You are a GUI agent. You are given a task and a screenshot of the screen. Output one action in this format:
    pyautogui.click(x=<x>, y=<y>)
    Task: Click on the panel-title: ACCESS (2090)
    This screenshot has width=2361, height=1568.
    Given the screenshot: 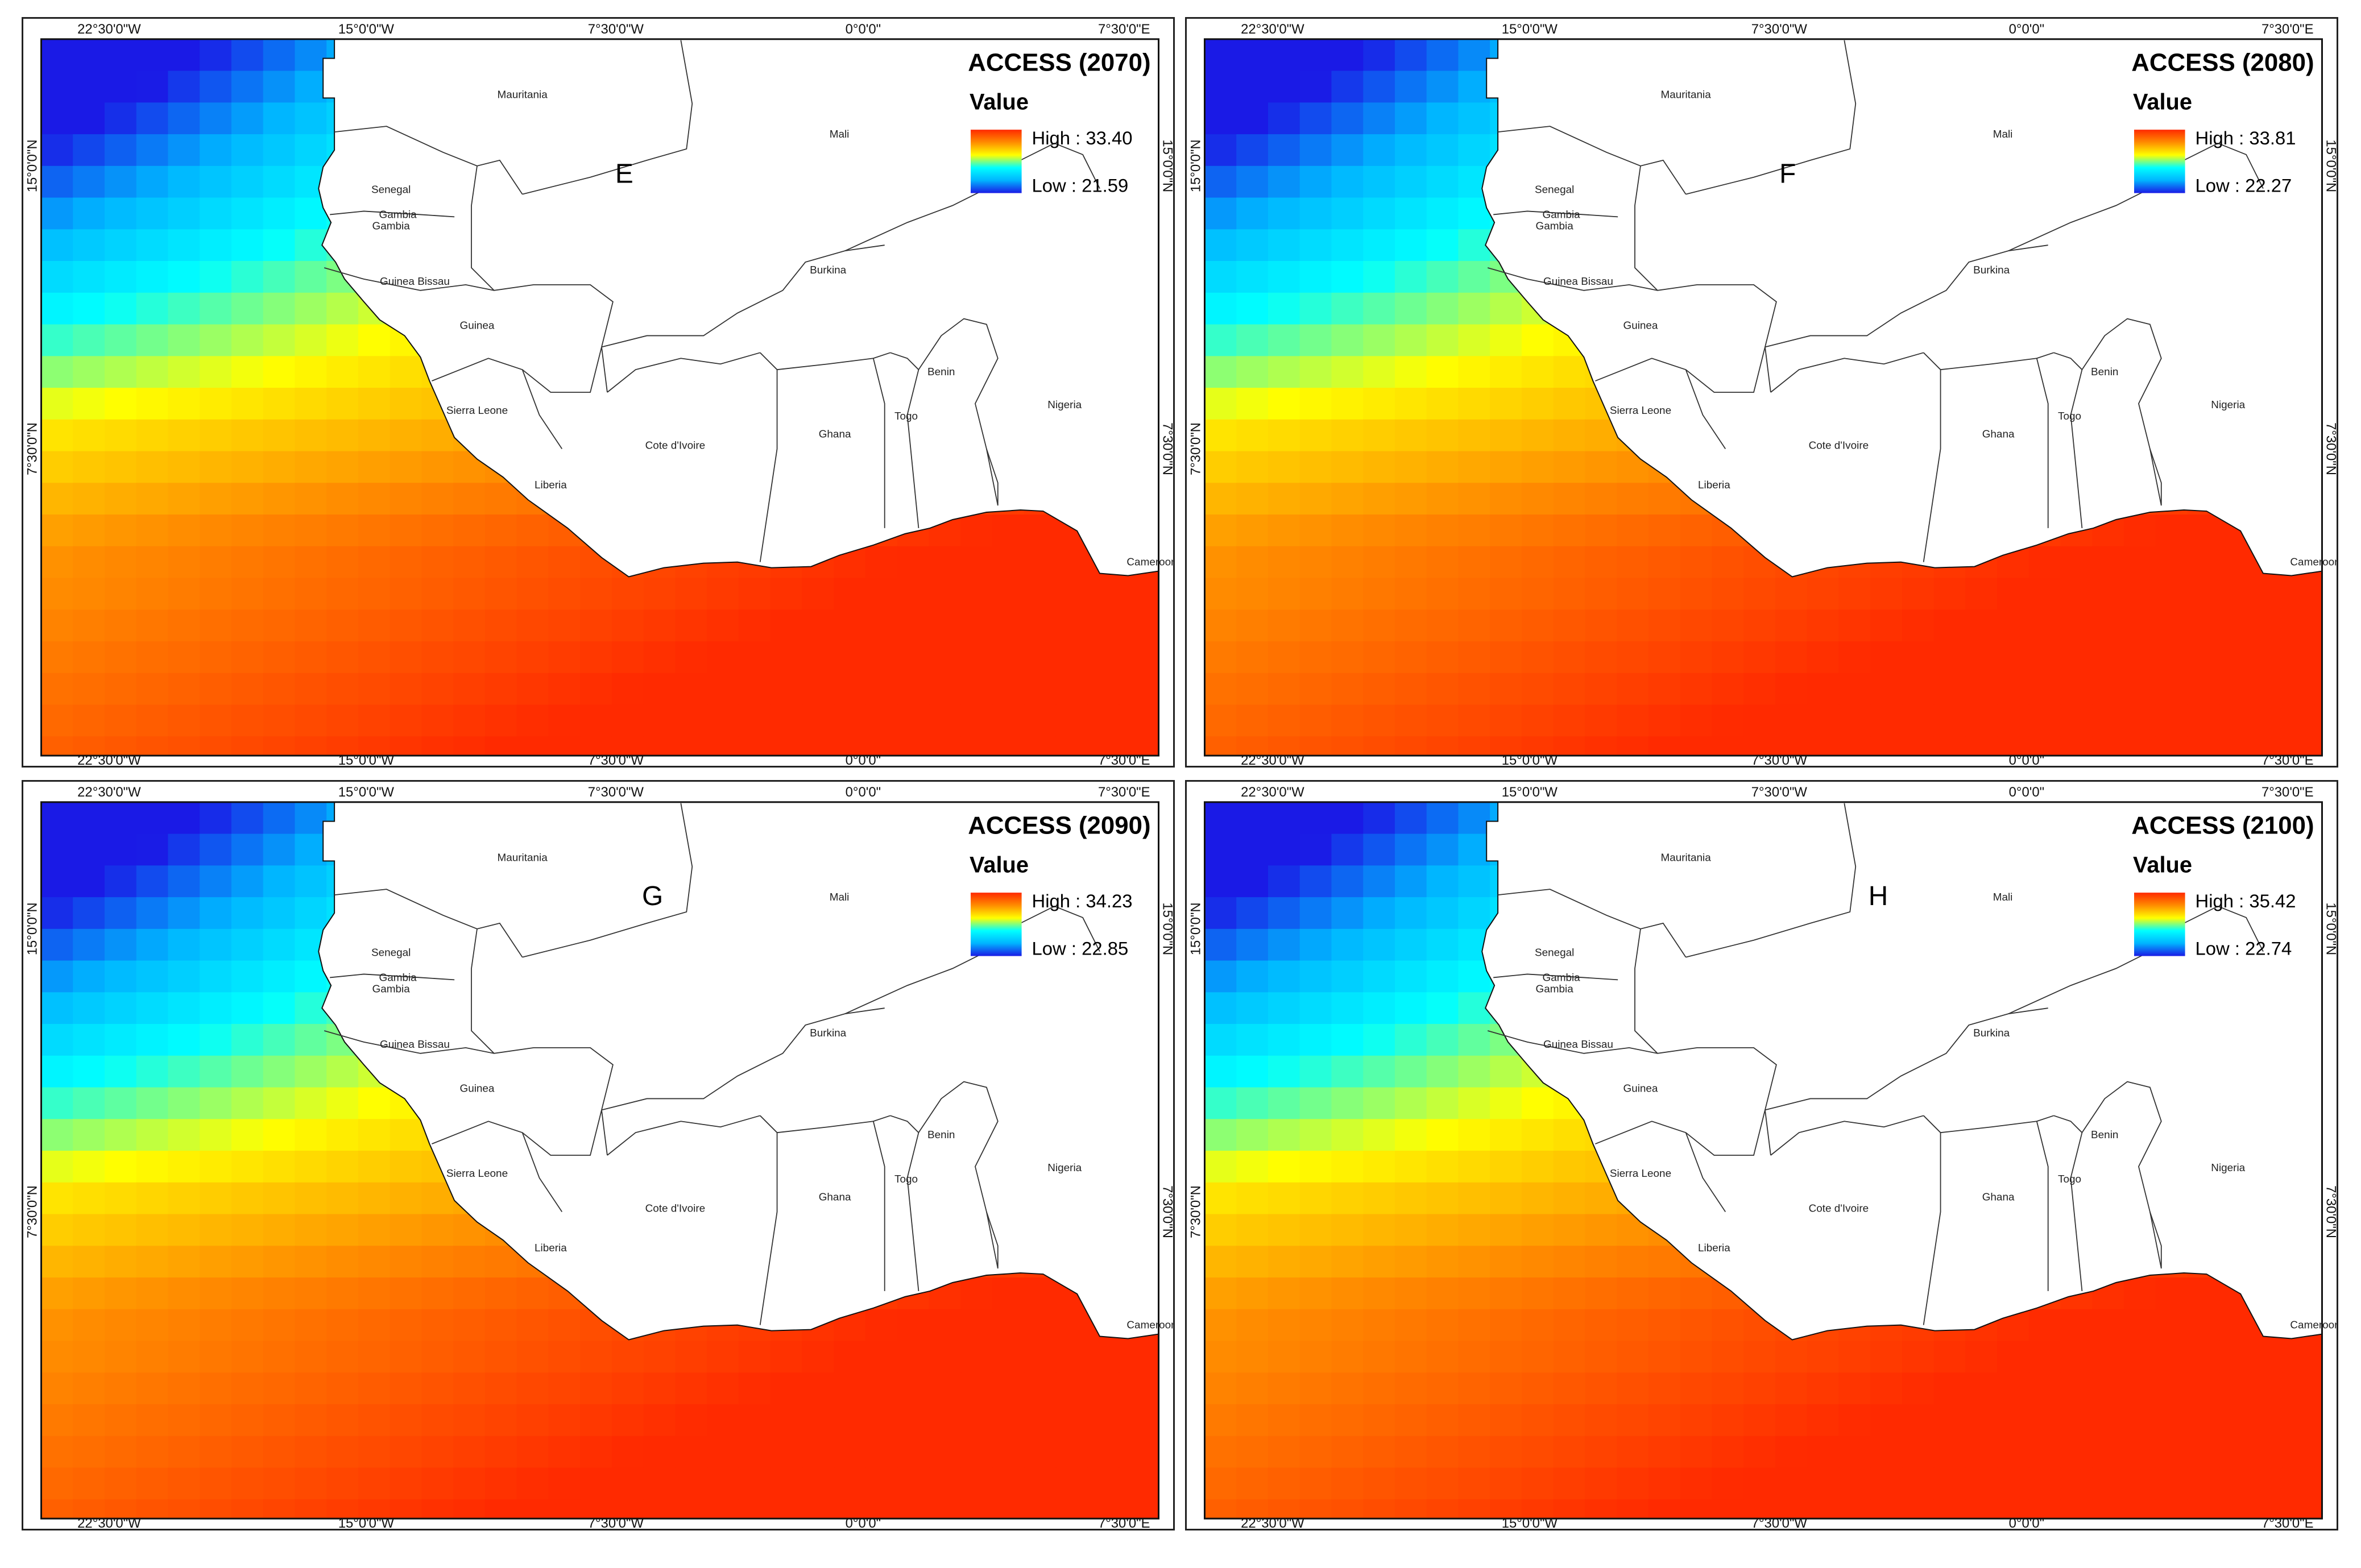 What is the action you would take?
    pyautogui.click(x=1059, y=826)
    